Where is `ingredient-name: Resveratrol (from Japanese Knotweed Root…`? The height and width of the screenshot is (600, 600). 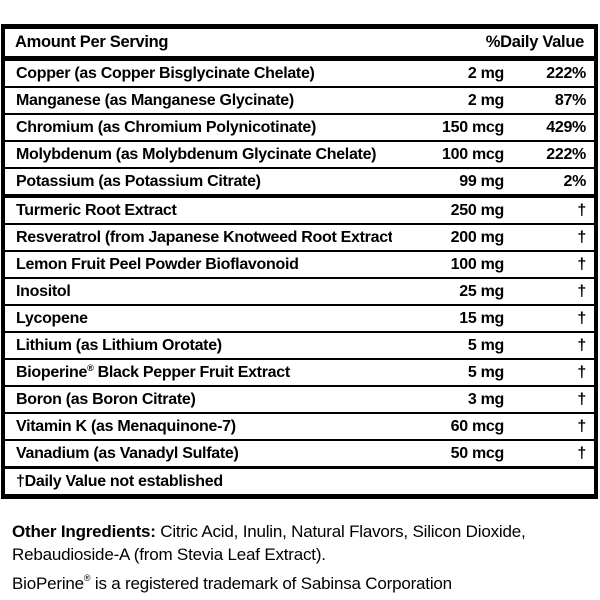
ingredient-name: Resveratrol (from Japanese Knotweed Root… is located at coordinates (204, 237).